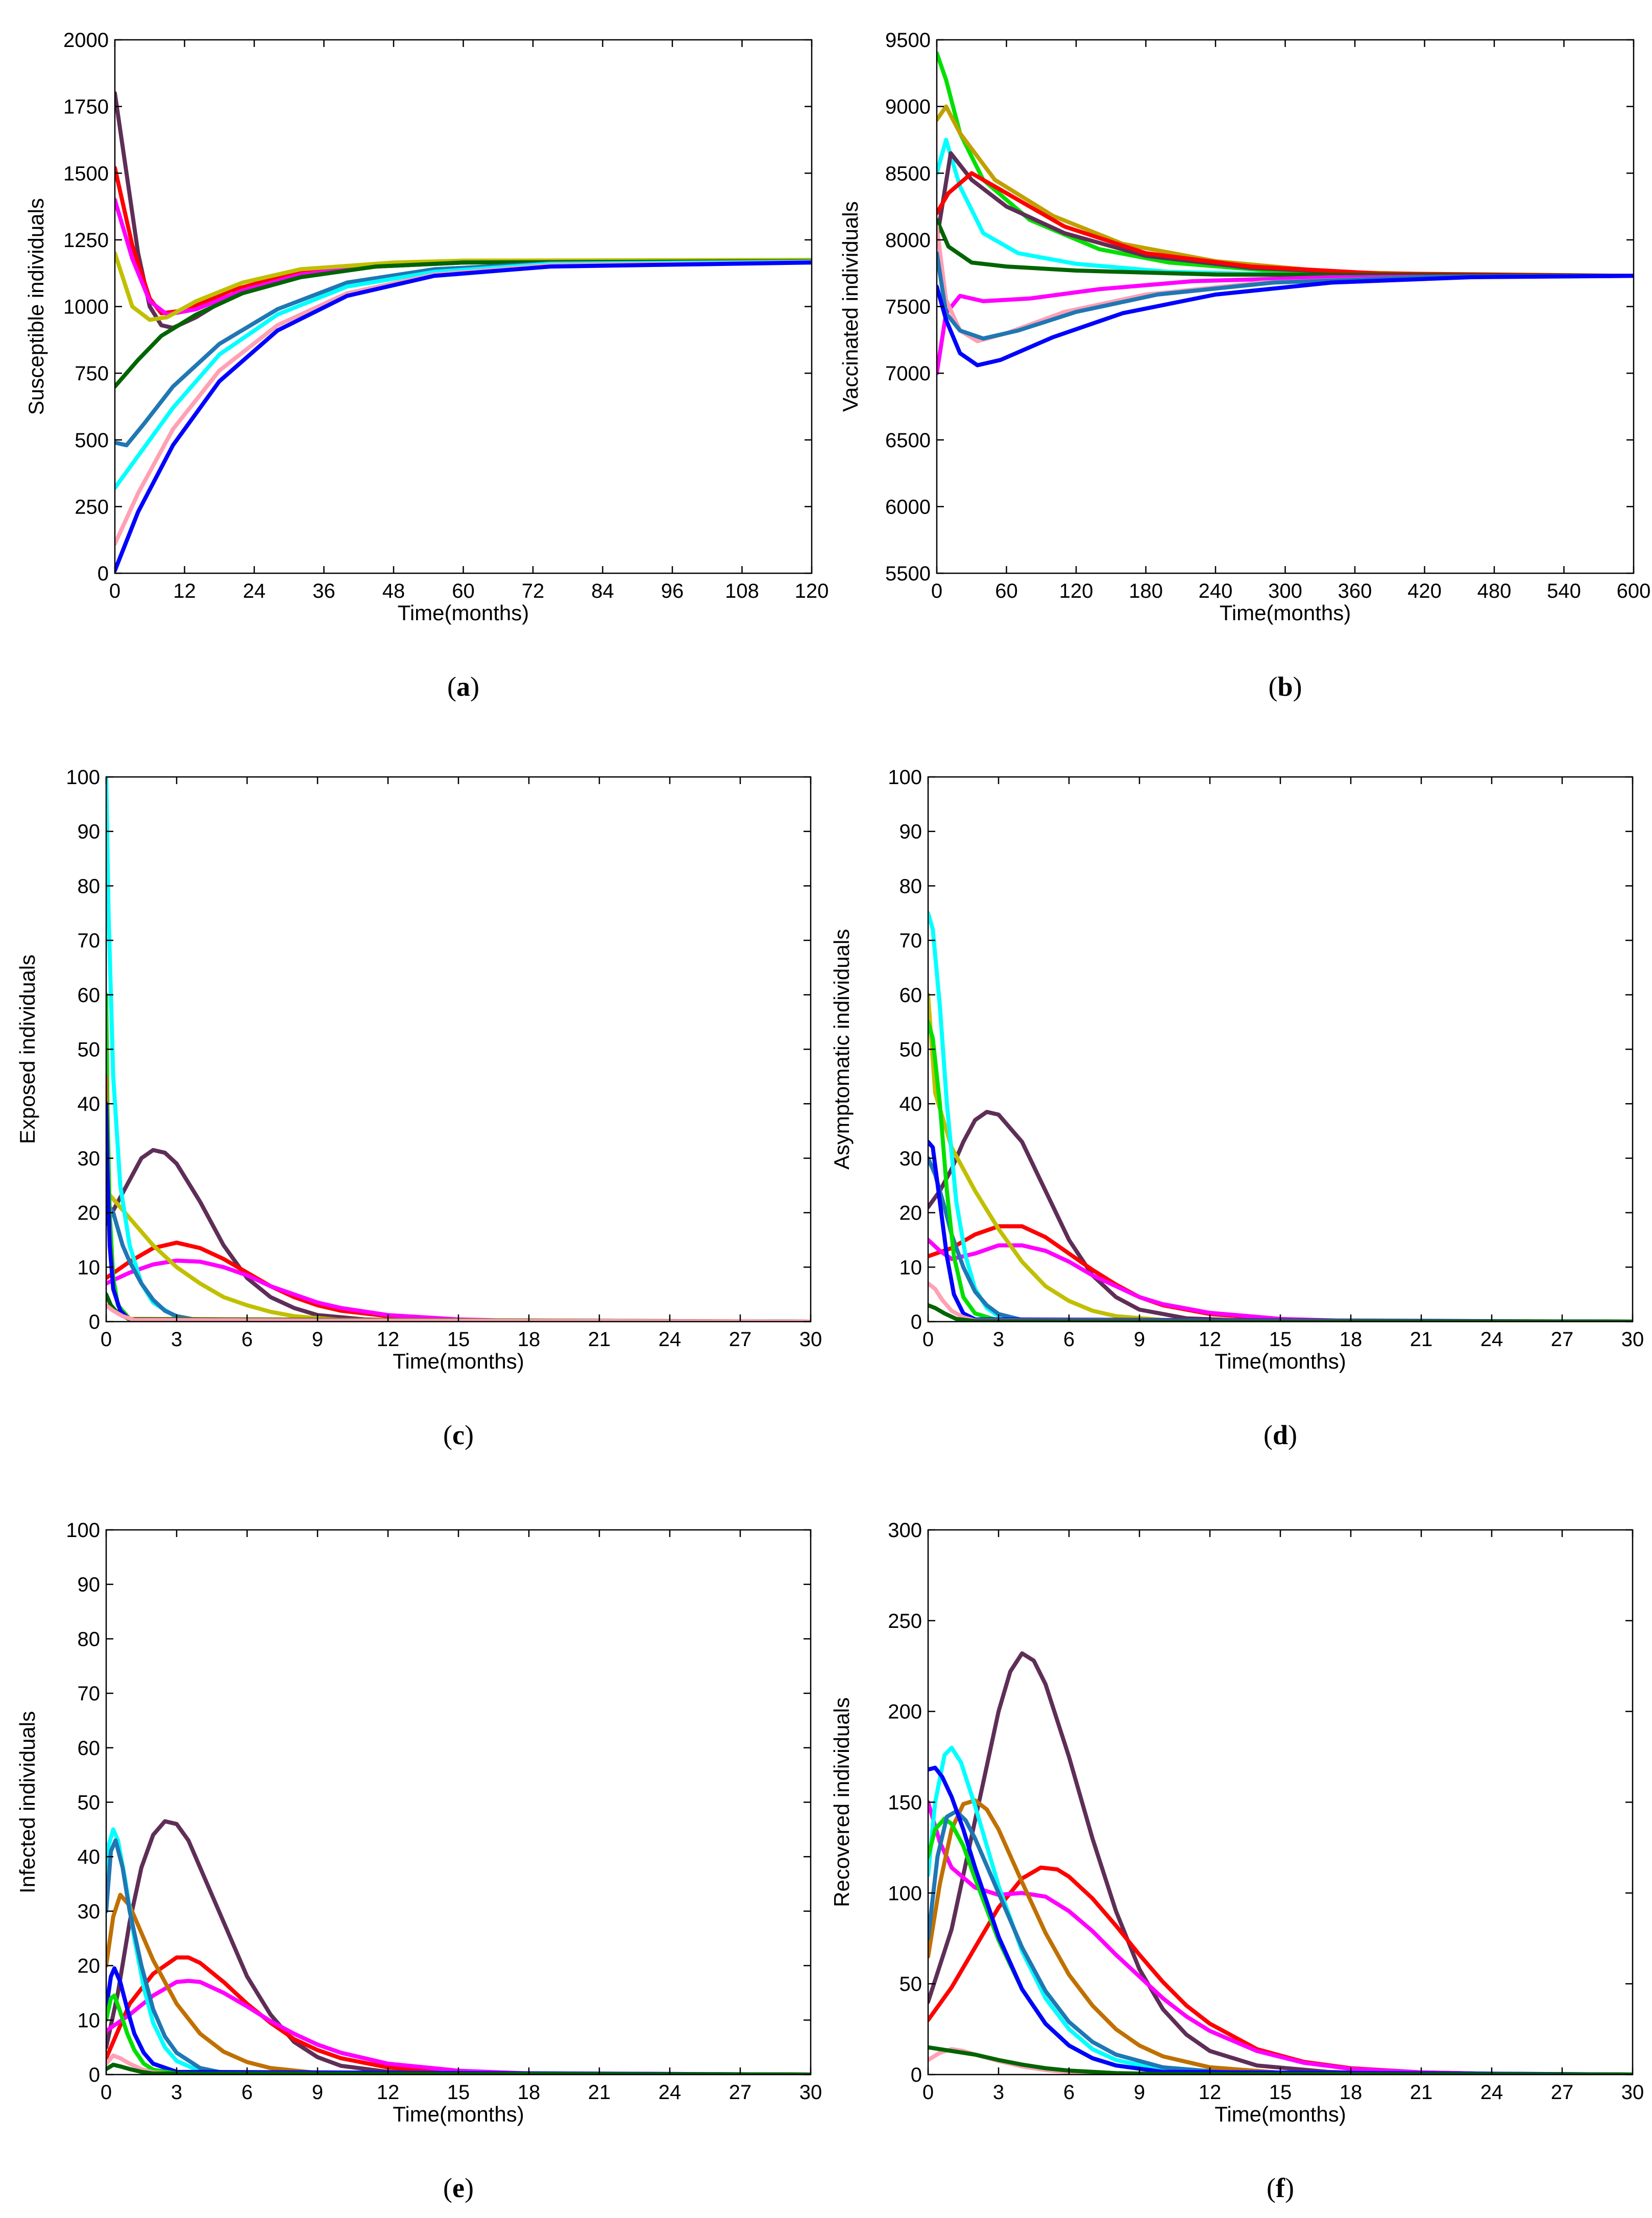  I want to click on x-tick-label: 6, so click(1069, 1339).